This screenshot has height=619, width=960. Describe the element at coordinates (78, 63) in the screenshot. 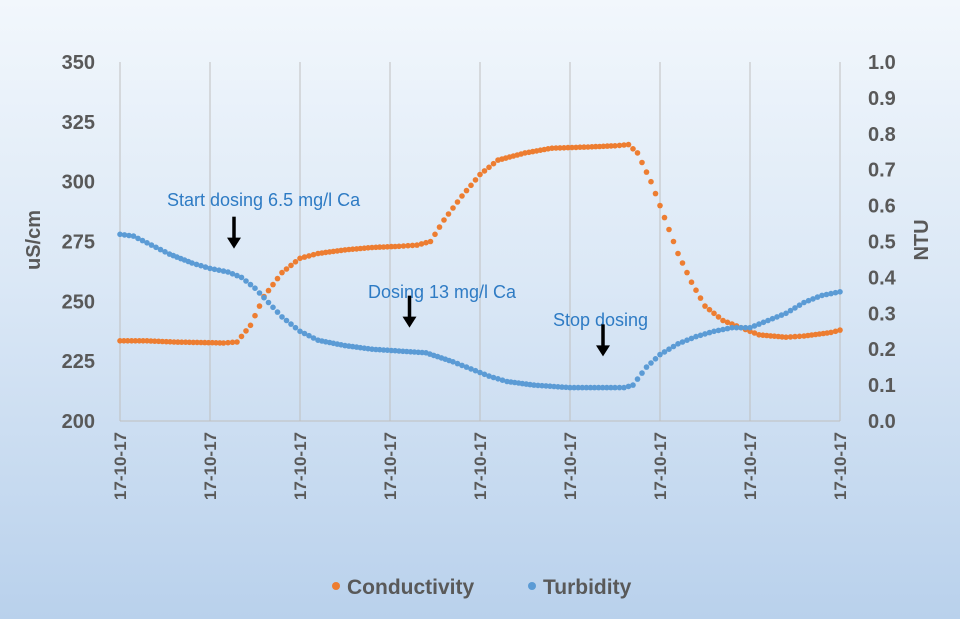

I see `y-left-tick-label: 350` at that location.